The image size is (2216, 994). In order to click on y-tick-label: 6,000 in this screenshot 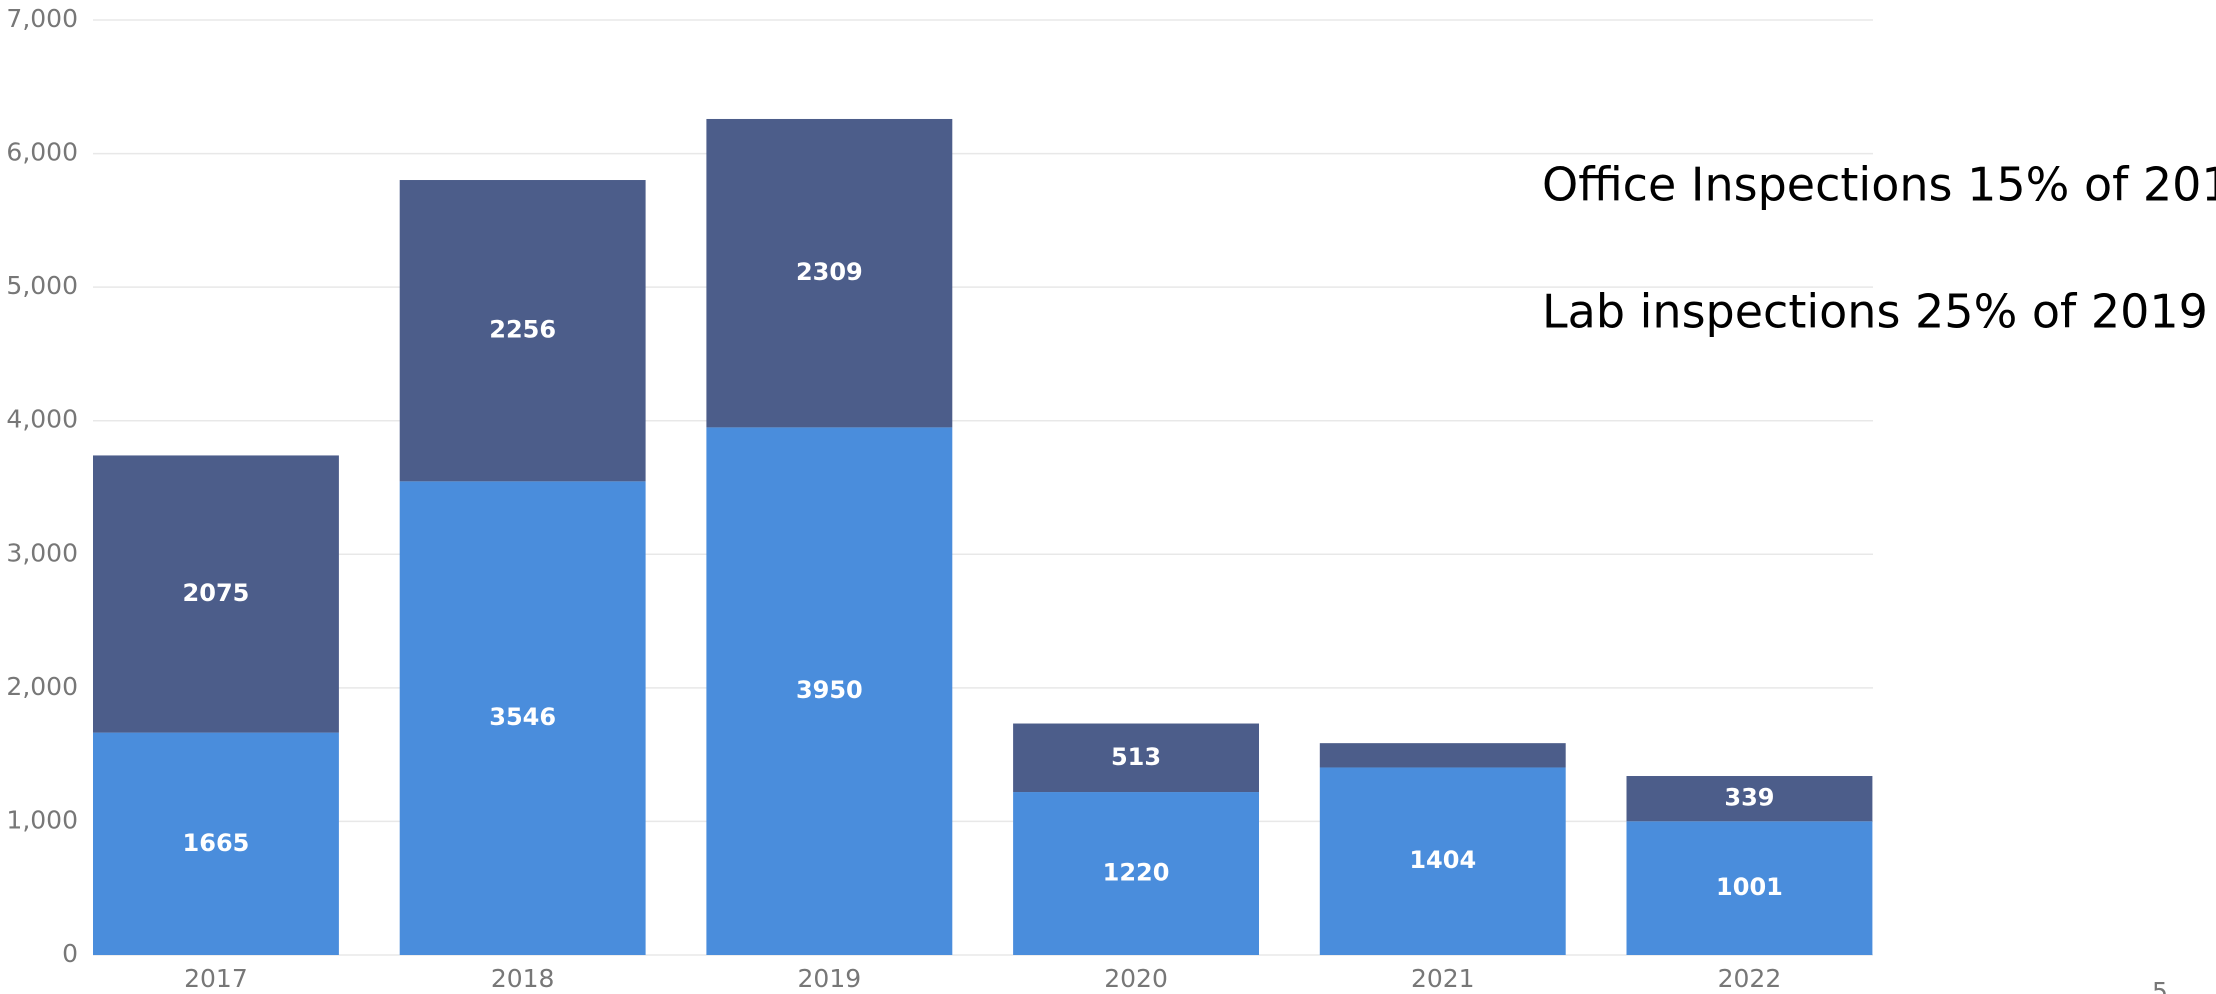, I will do `click(42, 152)`.